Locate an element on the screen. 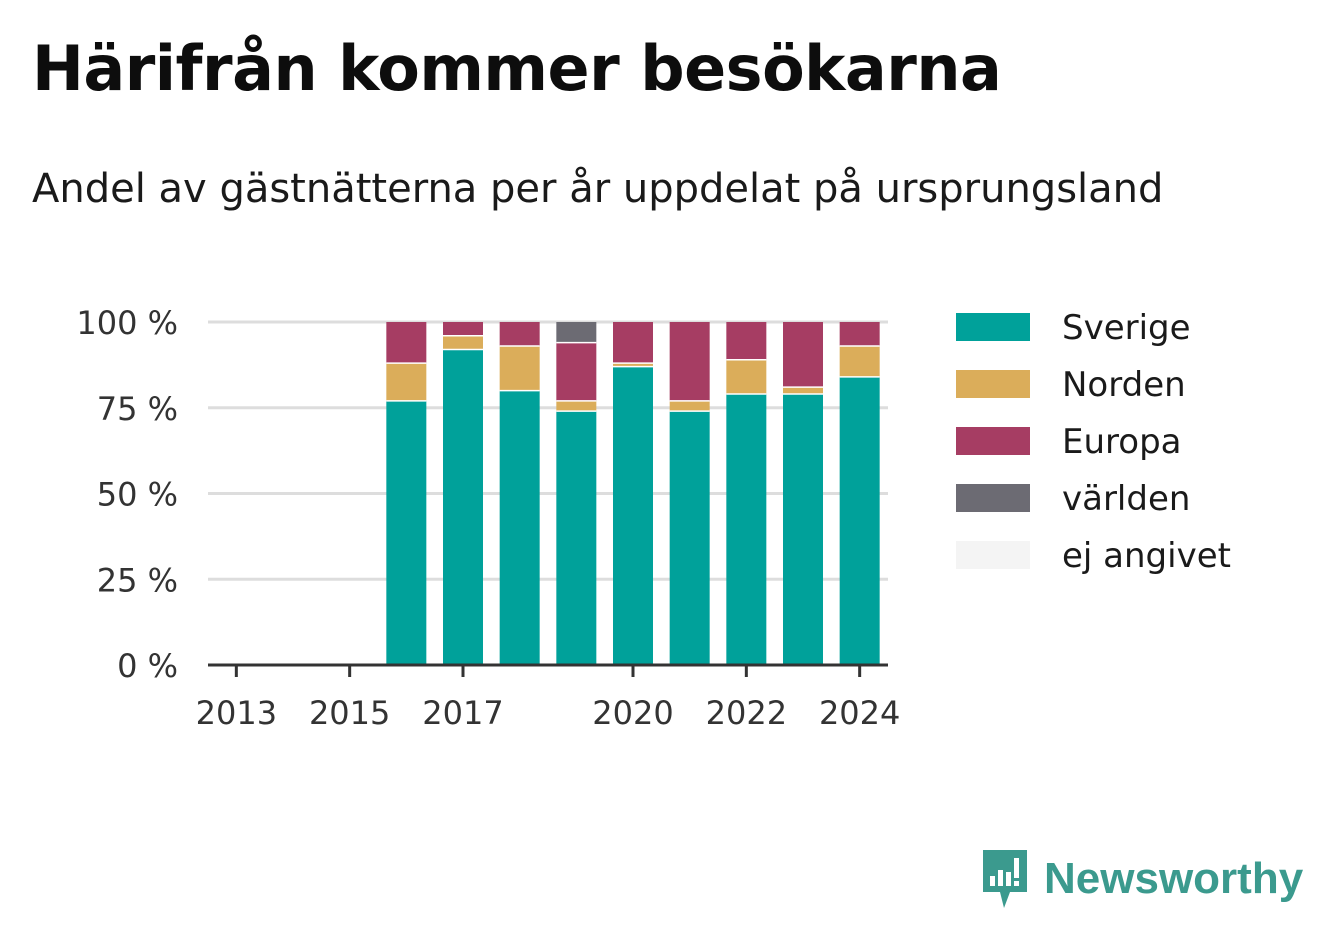 The width and height of the screenshot is (1322, 939). x-tick-label: 2015 is located at coordinates (349, 713).